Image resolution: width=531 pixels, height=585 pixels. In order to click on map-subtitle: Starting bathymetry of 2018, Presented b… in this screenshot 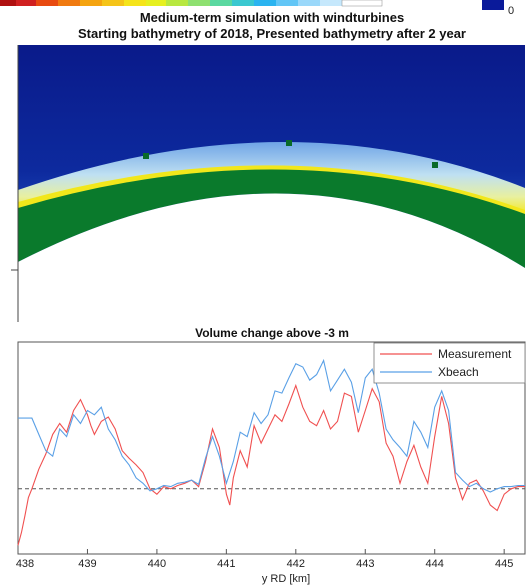, I will do `click(272, 33)`.